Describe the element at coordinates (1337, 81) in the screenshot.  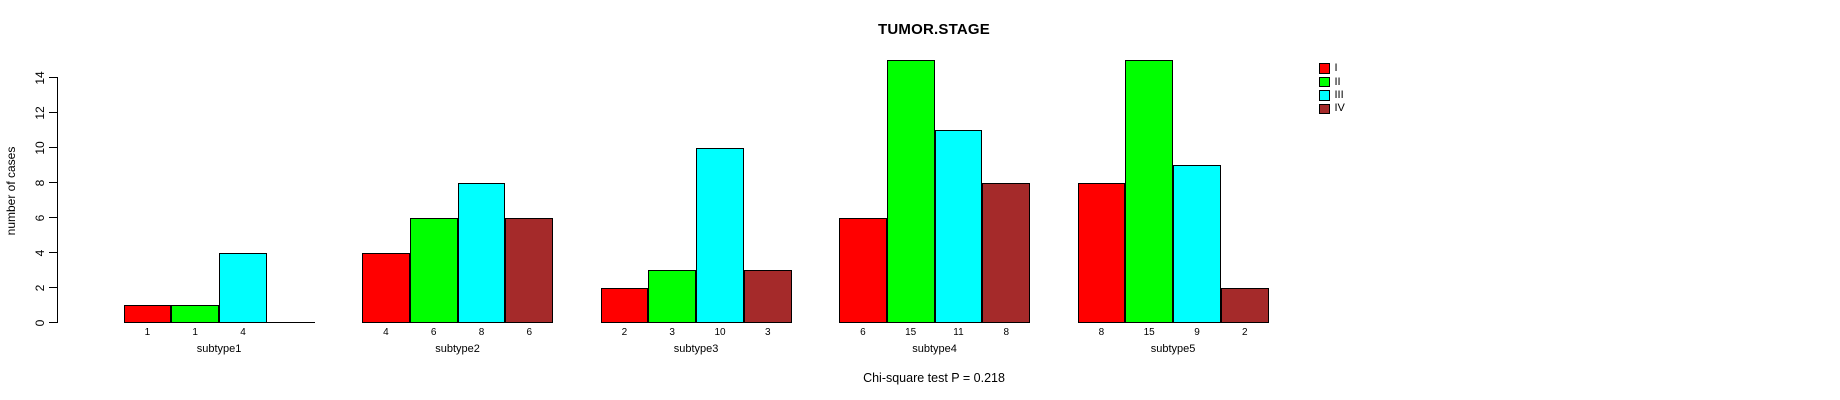
I see `legend-label: II` at that location.